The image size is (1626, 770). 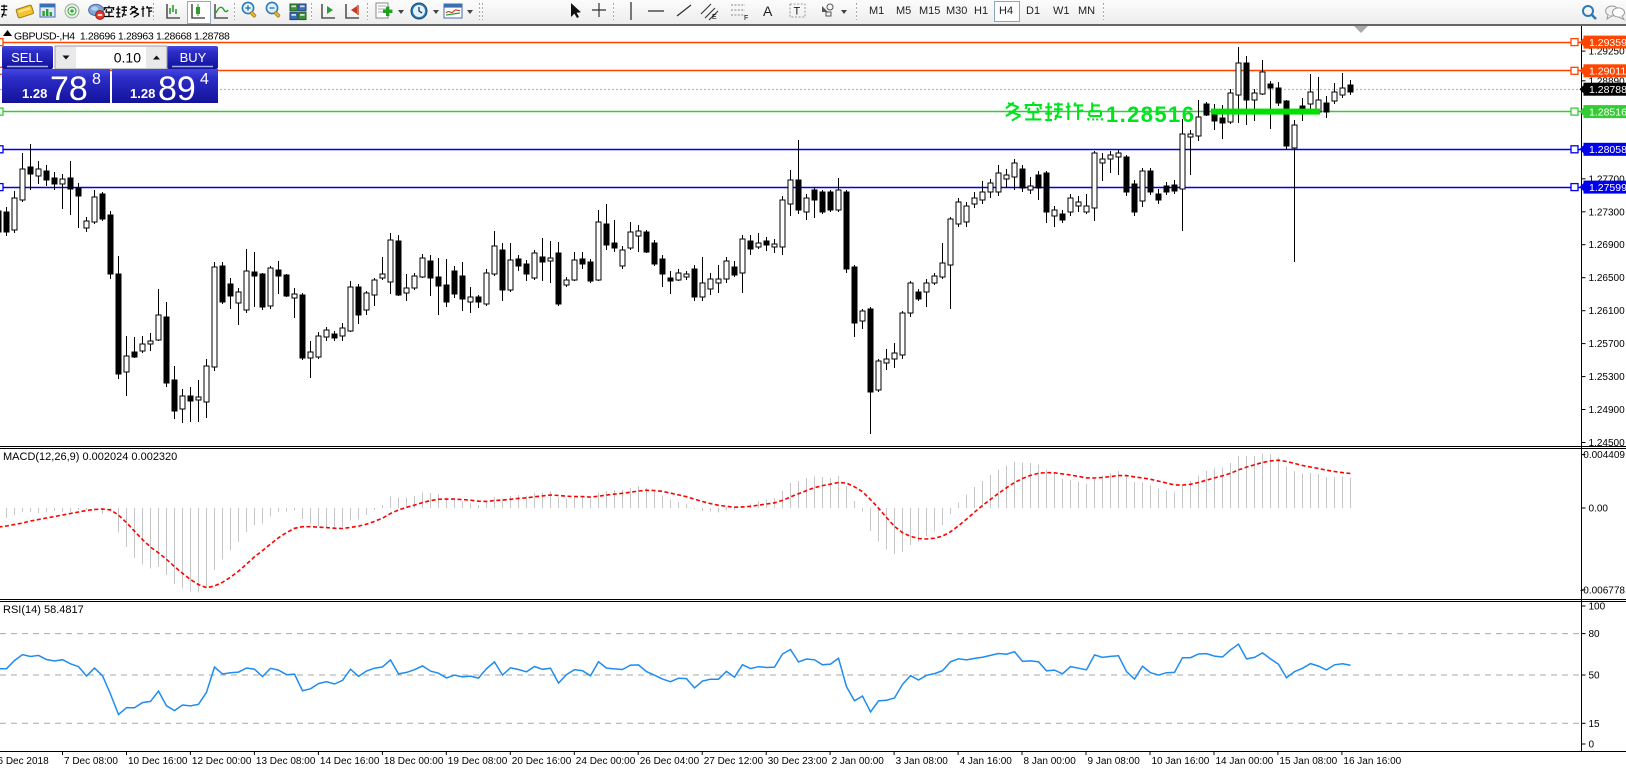 What do you see at coordinates (1114, 761) in the screenshot?
I see `svg-text: 9 Jan 08:00` at bounding box center [1114, 761].